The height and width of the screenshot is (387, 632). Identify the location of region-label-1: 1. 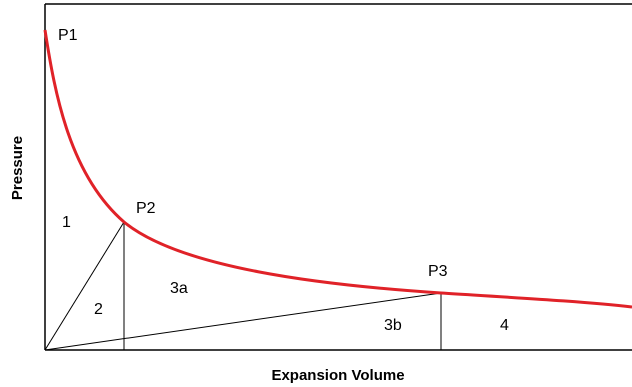
(66, 222).